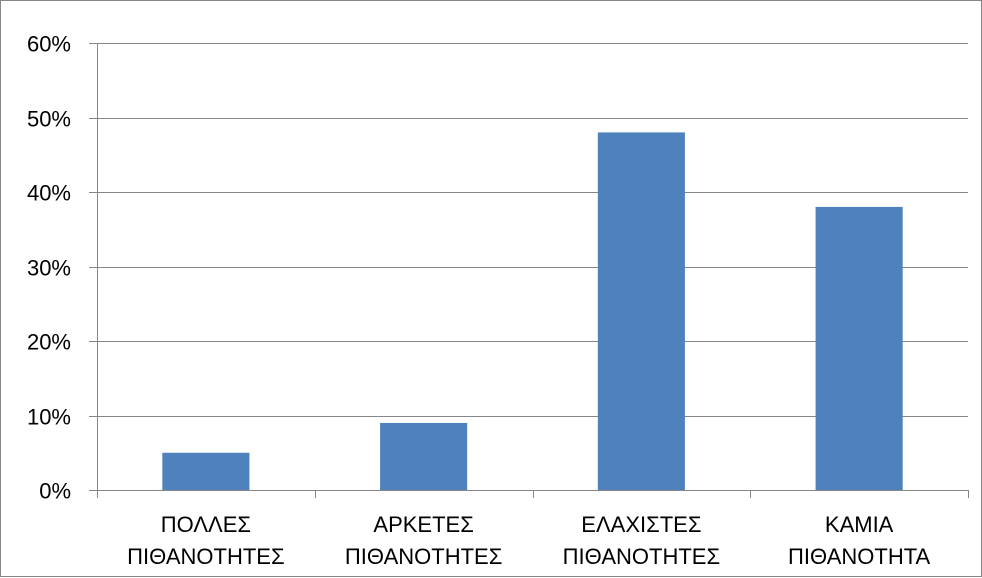 This screenshot has height=578, width=982. I want to click on y-tick-label: 10%, so click(49, 417).